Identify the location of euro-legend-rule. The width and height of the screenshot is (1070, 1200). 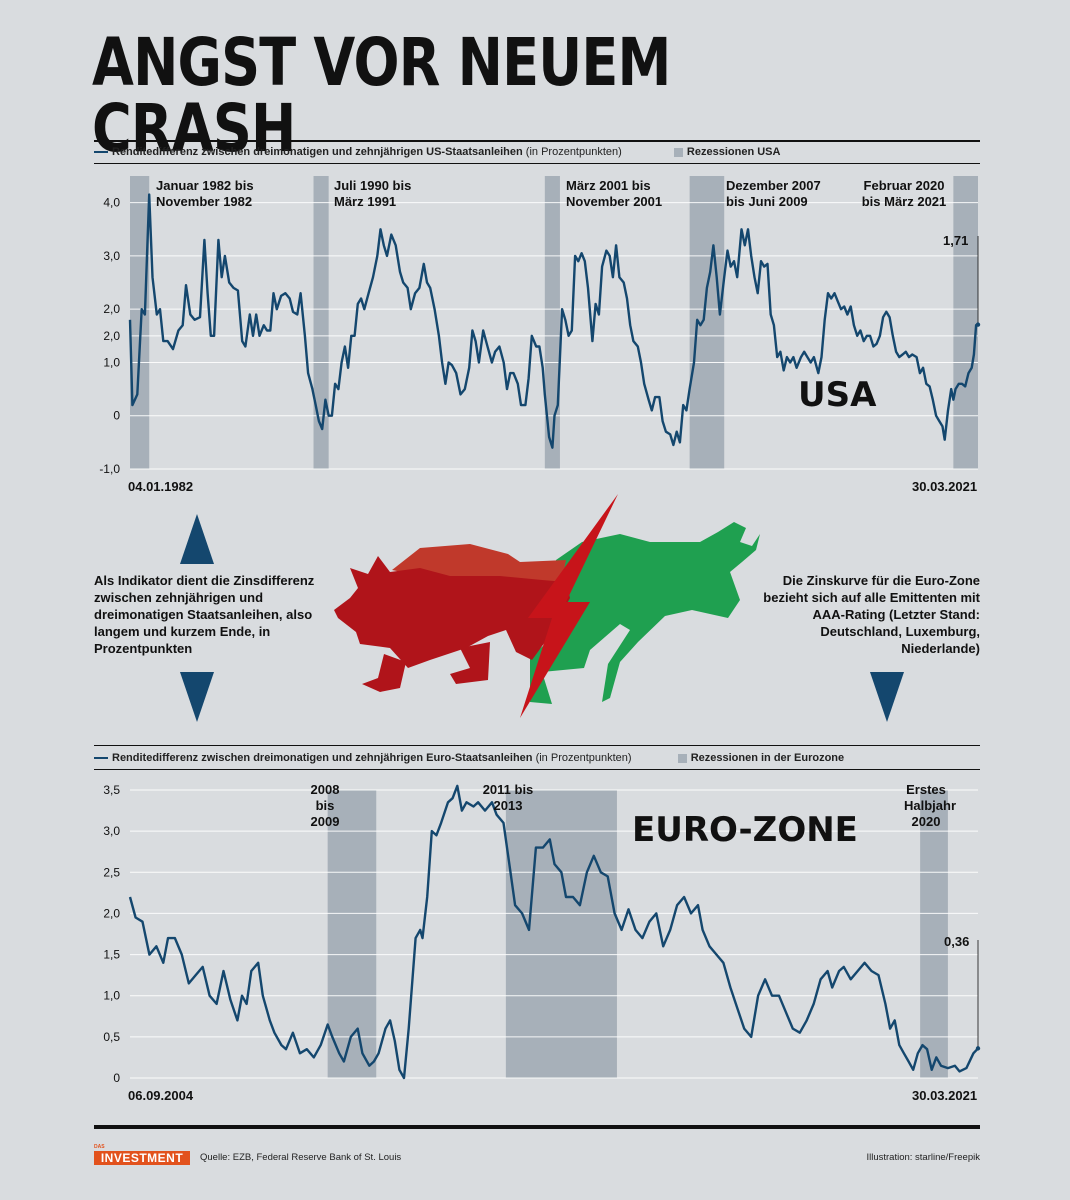
(537, 769).